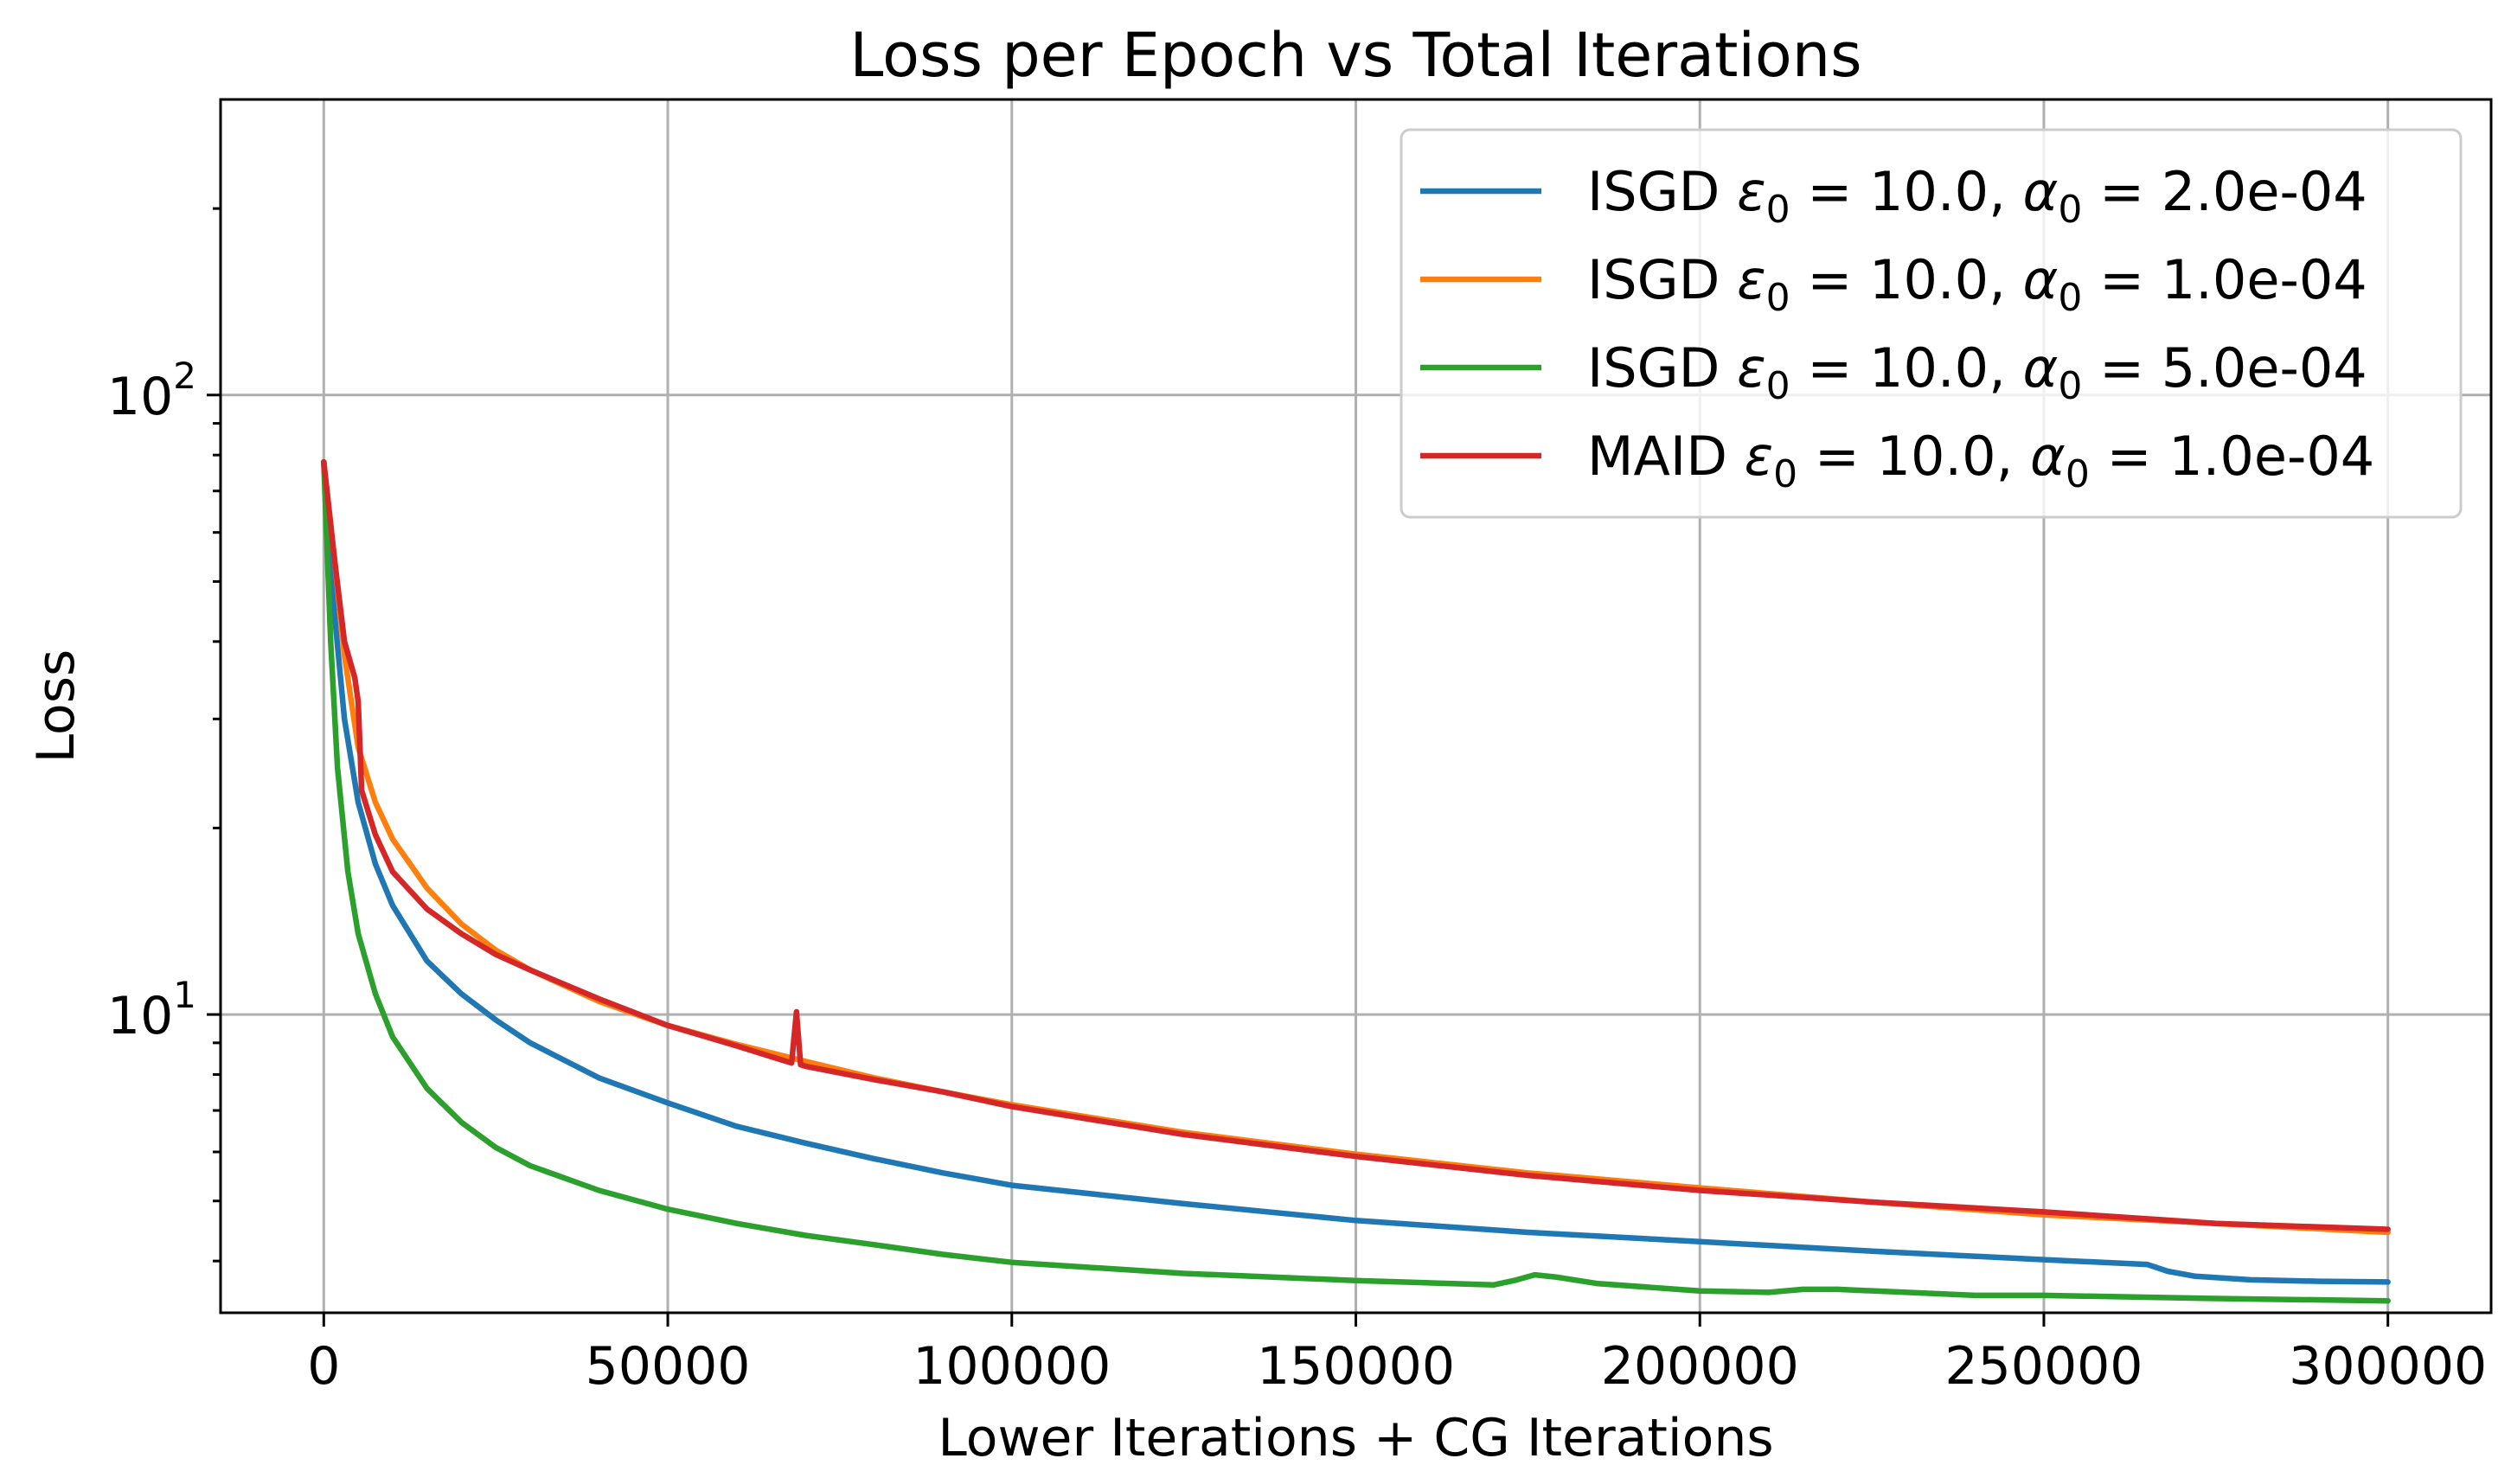 The height and width of the screenshot is (1484, 2511). I want to click on x-tick-label: 100000, so click(1012, 1367).